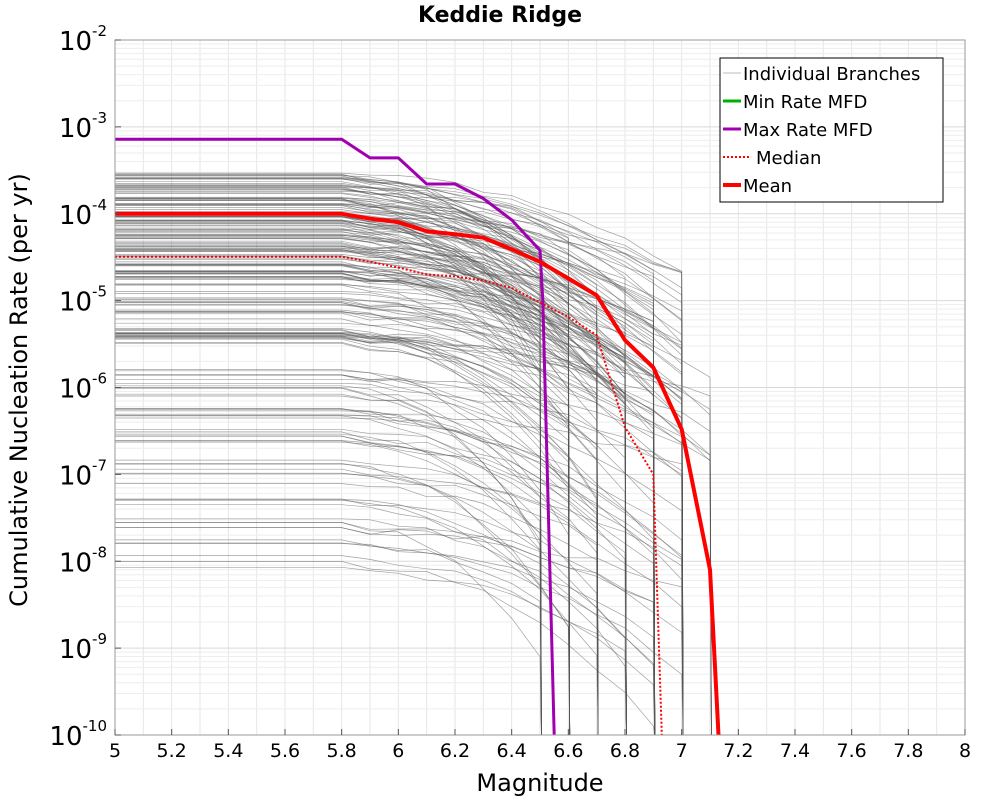  I want to click on y-tick-label: 10⁻⁹, so click(83, 647).